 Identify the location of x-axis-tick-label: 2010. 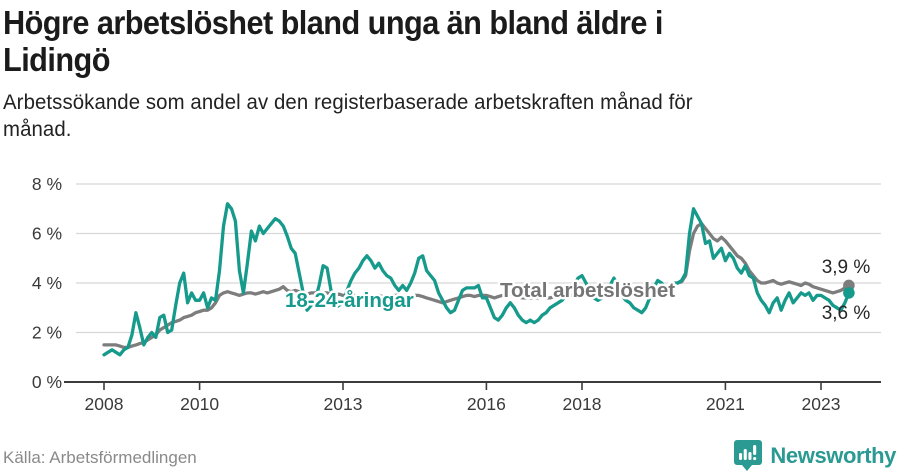
(199, 404).